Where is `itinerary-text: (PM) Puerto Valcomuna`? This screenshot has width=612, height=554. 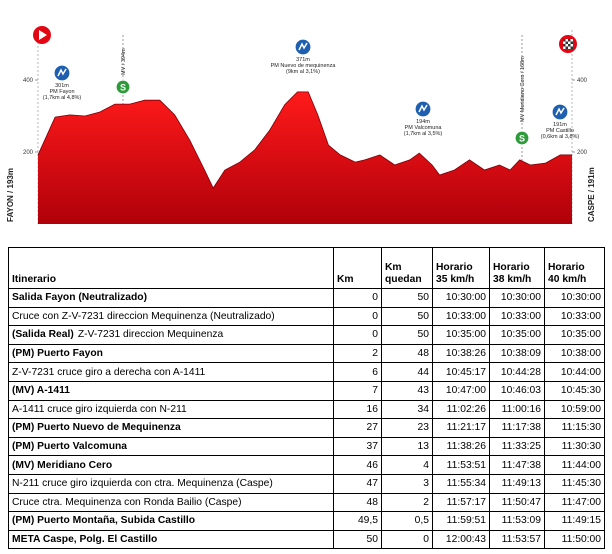 itinerary-text: (PM) Puerto Valcomuna is located at coordinates (70, 447).